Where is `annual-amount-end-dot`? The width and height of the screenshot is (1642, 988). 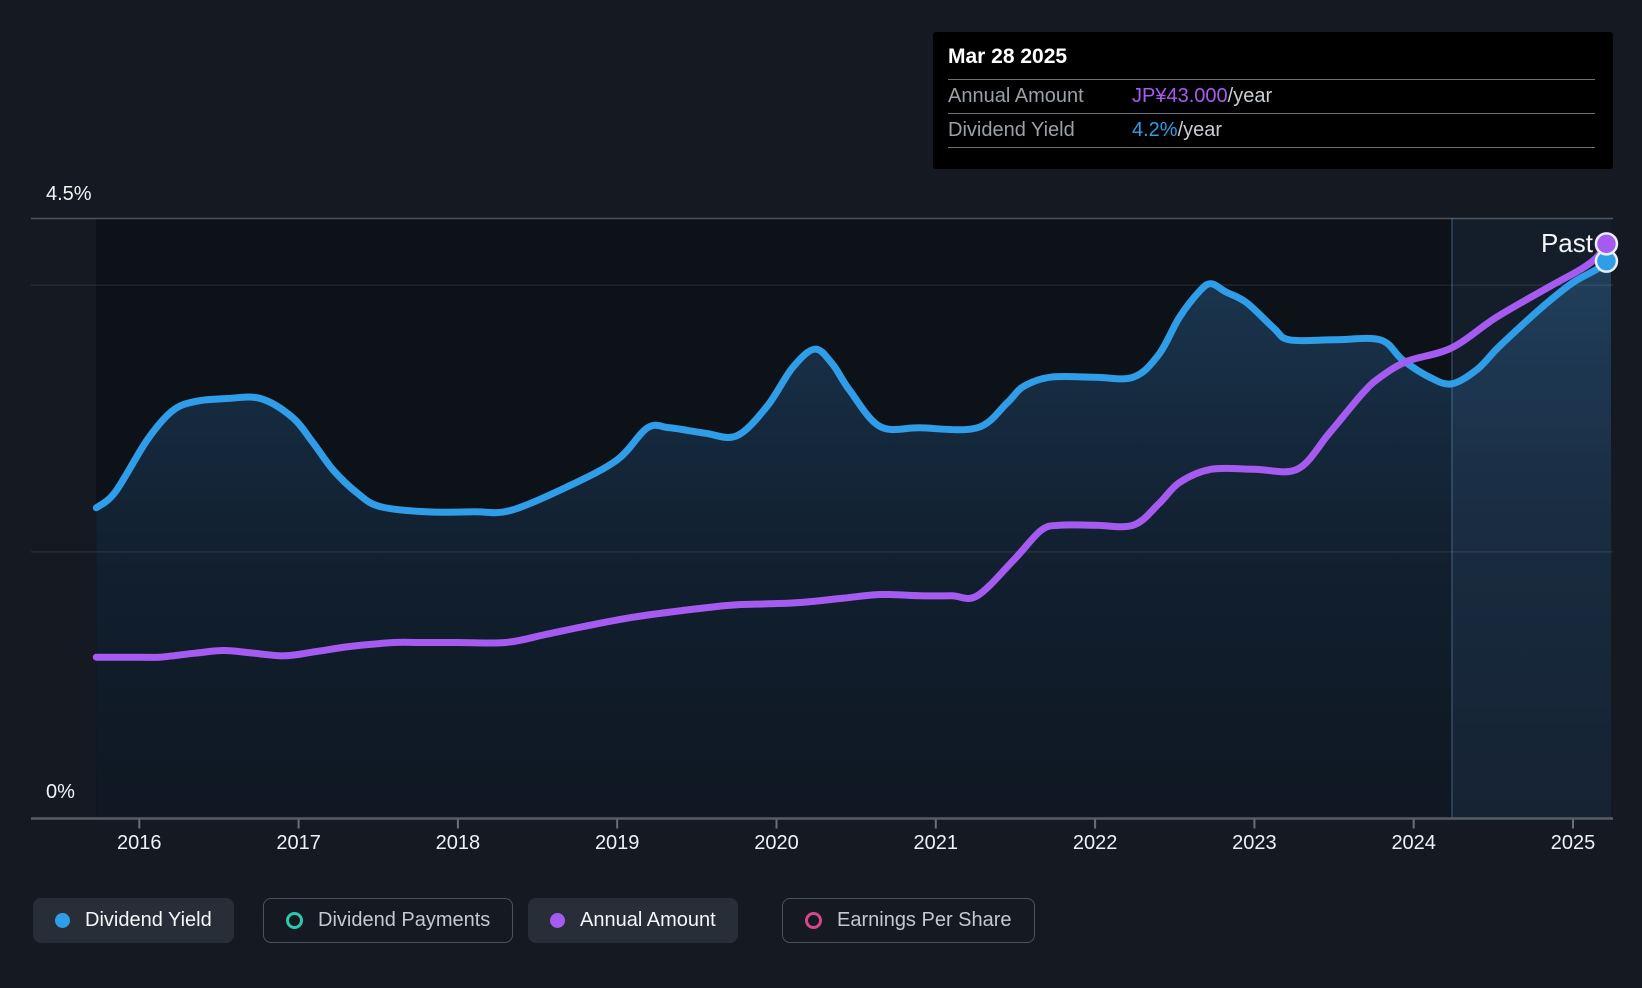 annual-amount-end-dot is located at coordinates (1606, 244).